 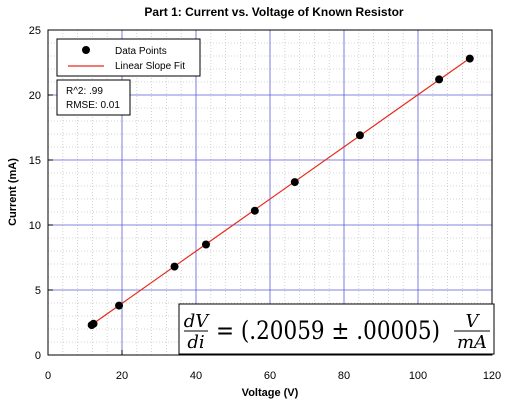 What do you see at coordinates (473, 321) in the screenshot?
I see `formula-rhs-numerator: V` at bounding box center [473, 321].